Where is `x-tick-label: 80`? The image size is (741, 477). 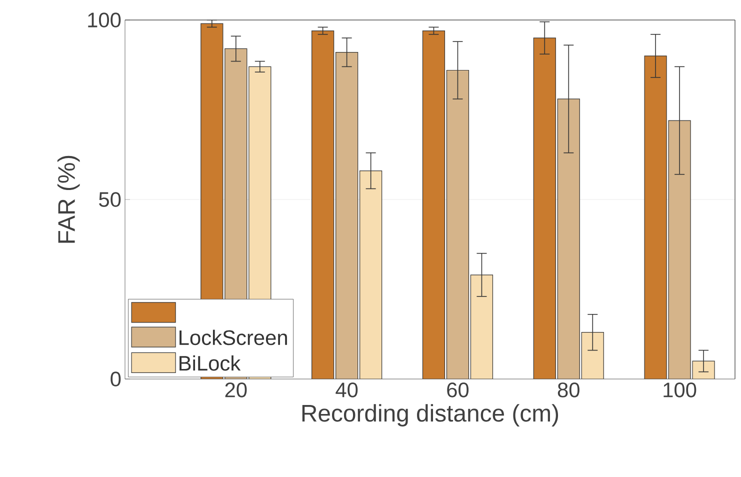
x-tick-label: 80 is located at coordinates (569, 390).